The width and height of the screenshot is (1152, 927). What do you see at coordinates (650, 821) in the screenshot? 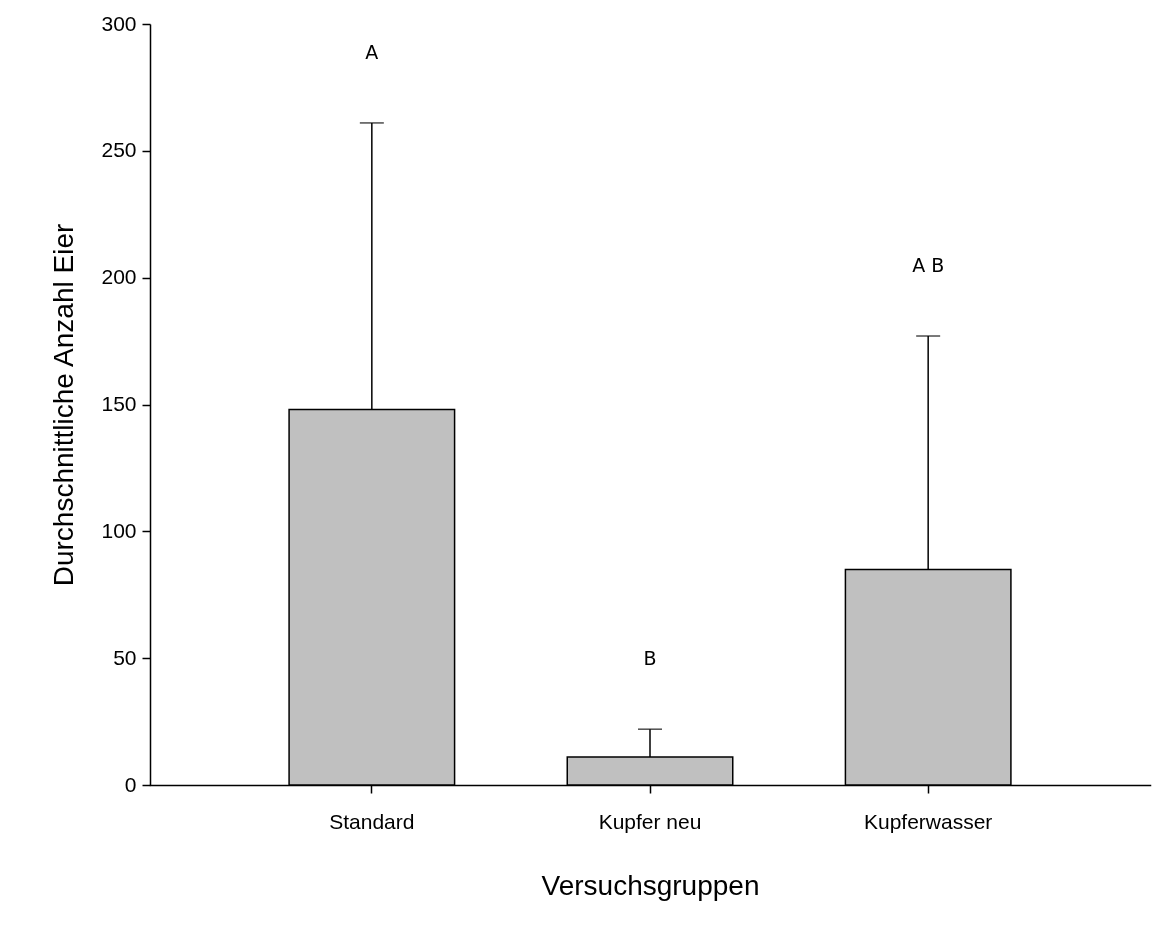
I see `x-tick-label: Kupfer neu` at bounding box center [650, 821].